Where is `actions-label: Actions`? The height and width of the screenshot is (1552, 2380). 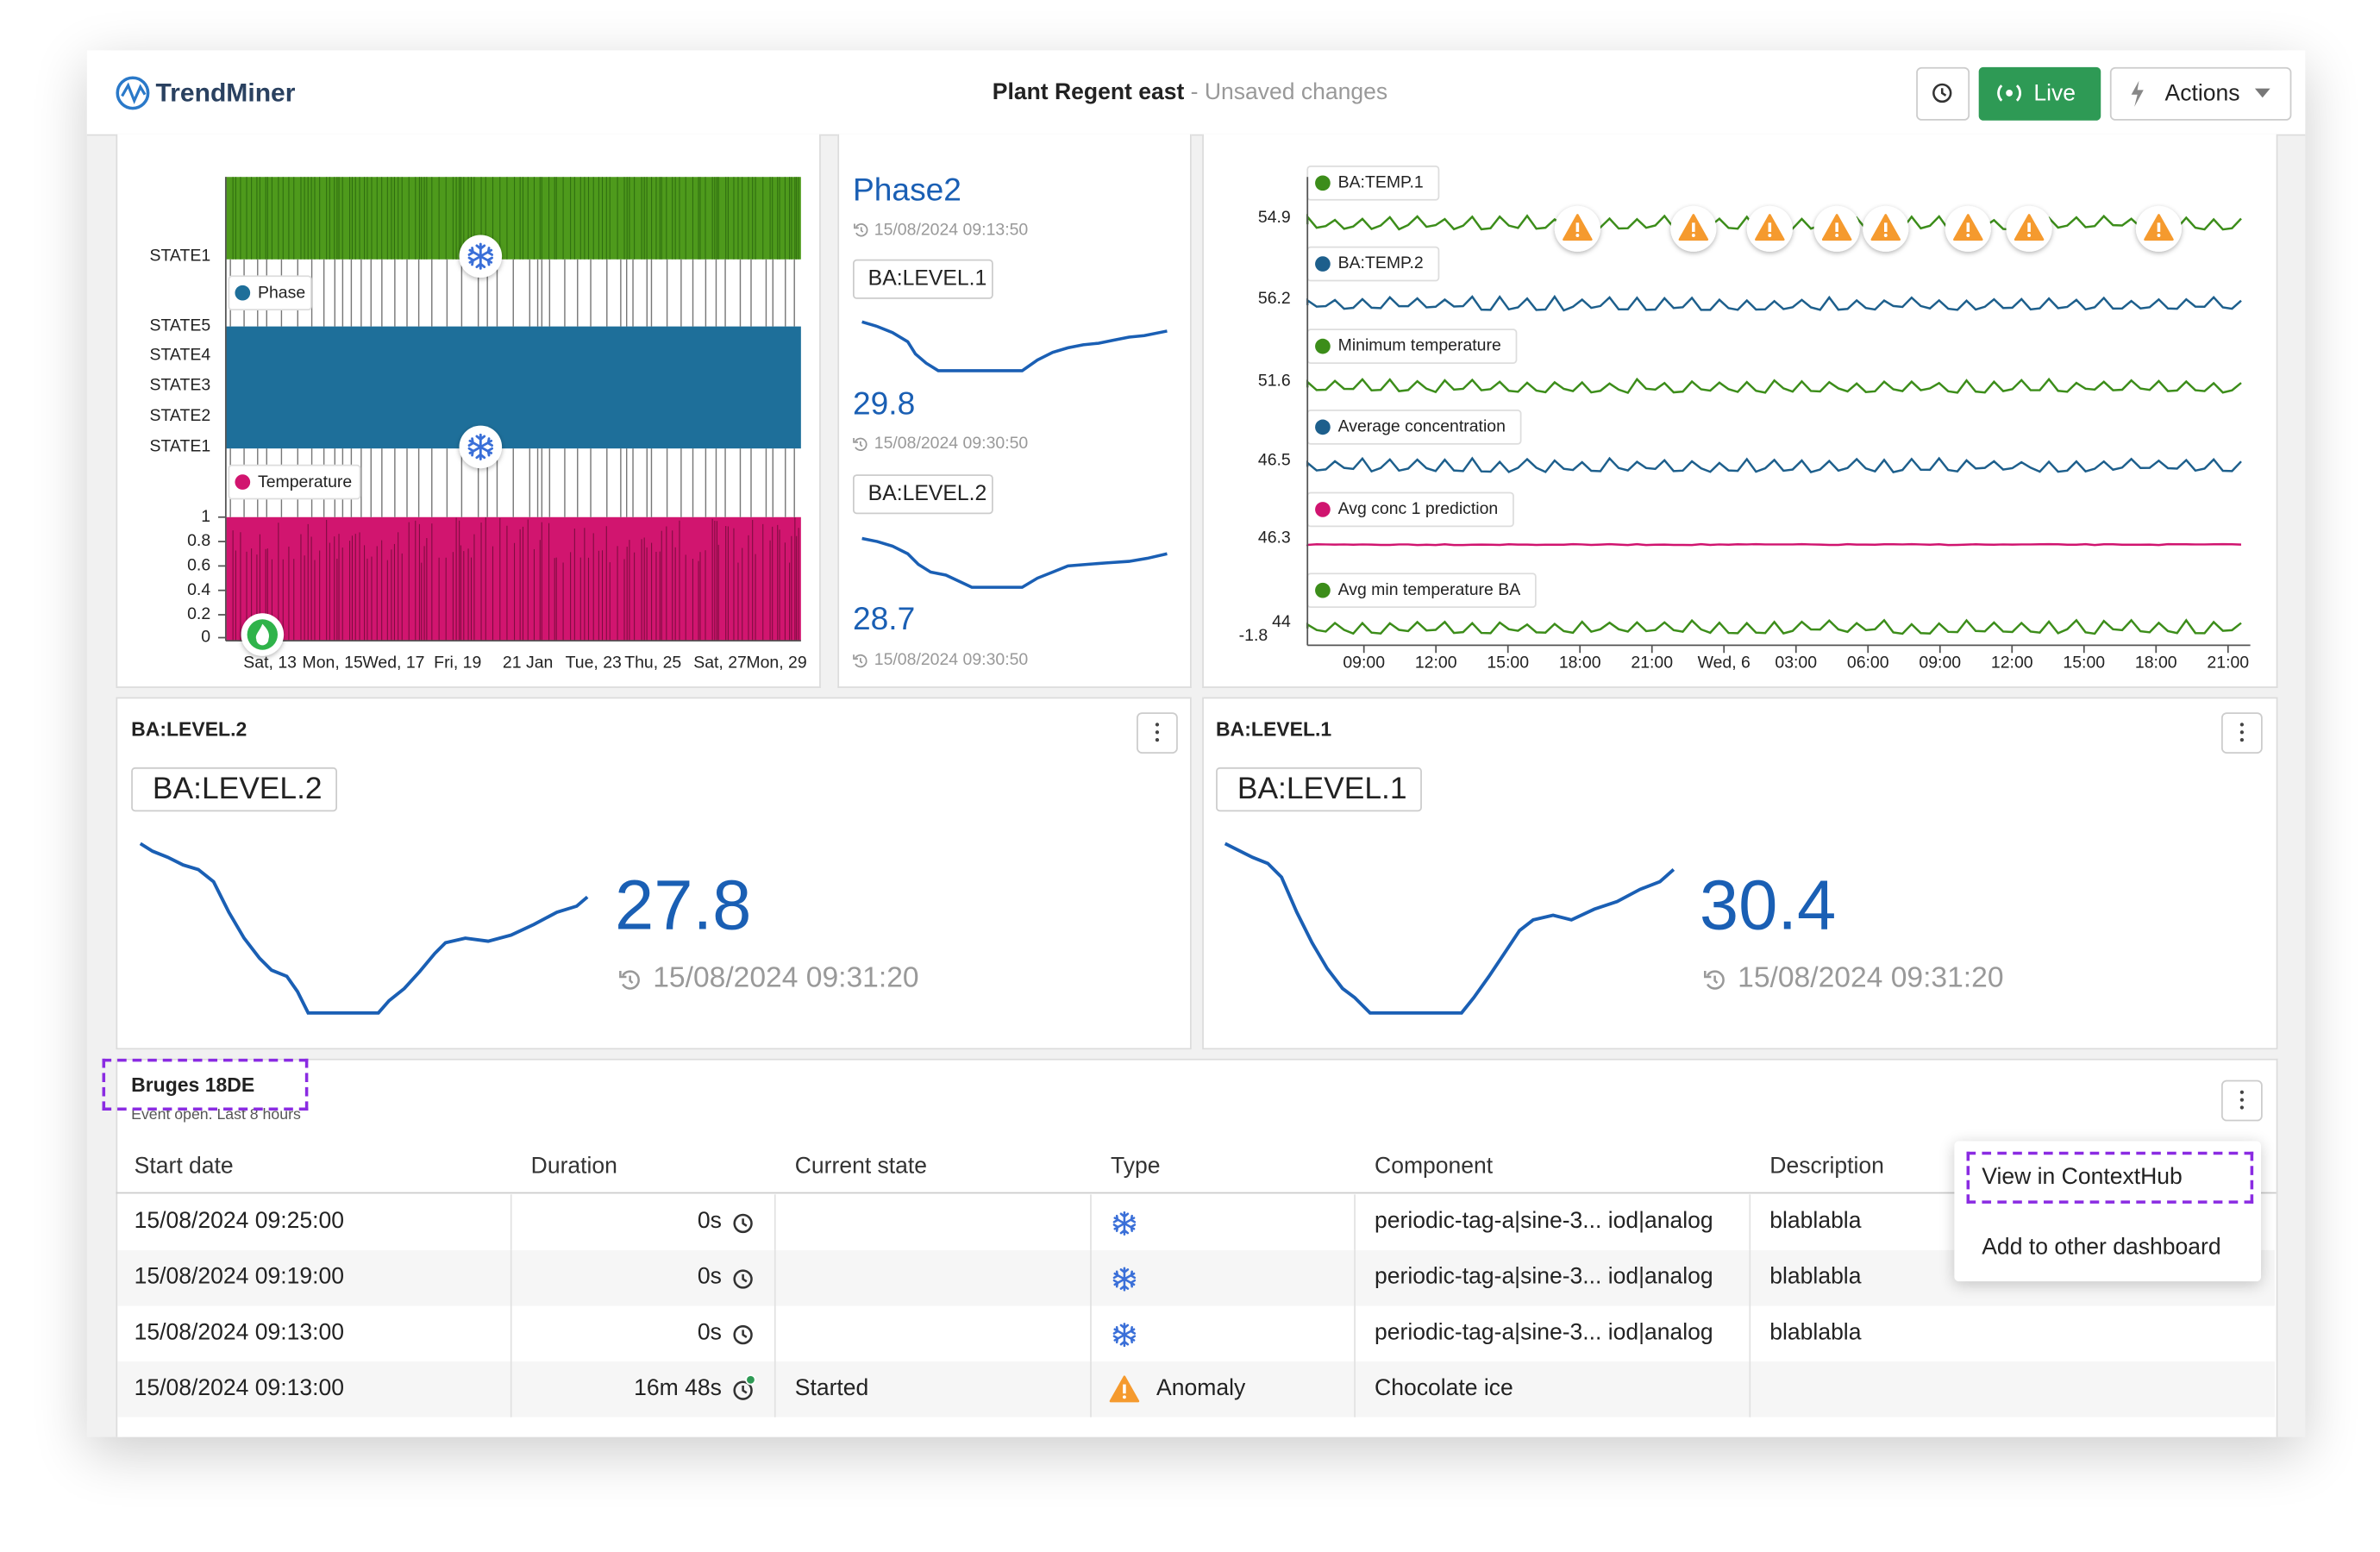 actions-label: Actions is located at coordinates (2203, 93).